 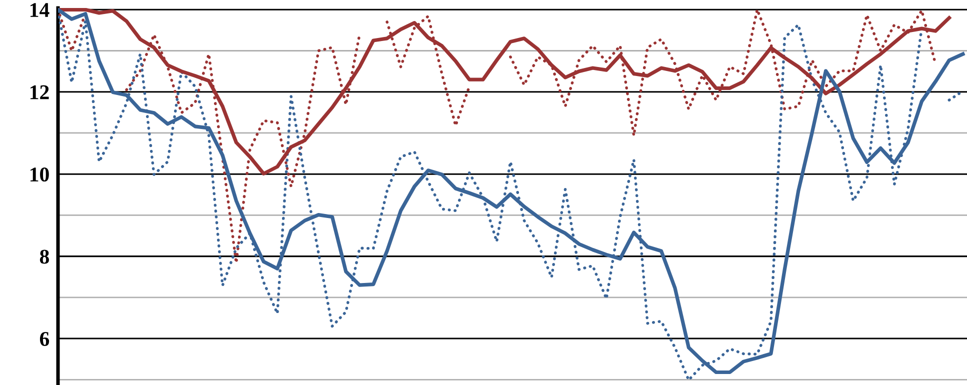 What do you see at coordinates (40, 10) in the screenshot?
I see `y-tick-label: 14` at bounding box center [40, 10].